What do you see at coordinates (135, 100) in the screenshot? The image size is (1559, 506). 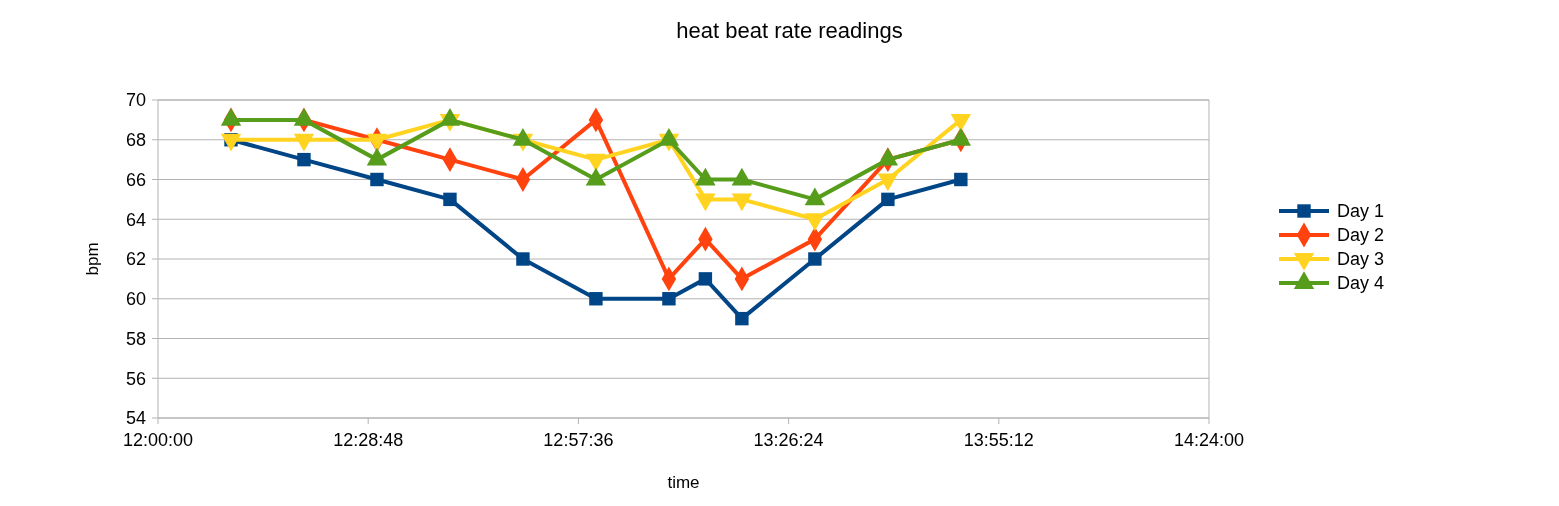 I see `y-tick-label: 70` at bounding box center [135, 100].